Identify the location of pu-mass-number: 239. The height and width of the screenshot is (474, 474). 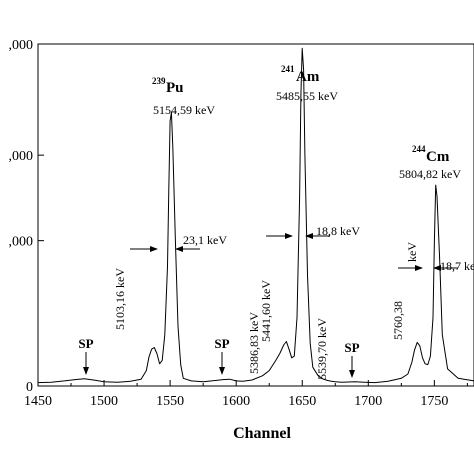
(159, 81).